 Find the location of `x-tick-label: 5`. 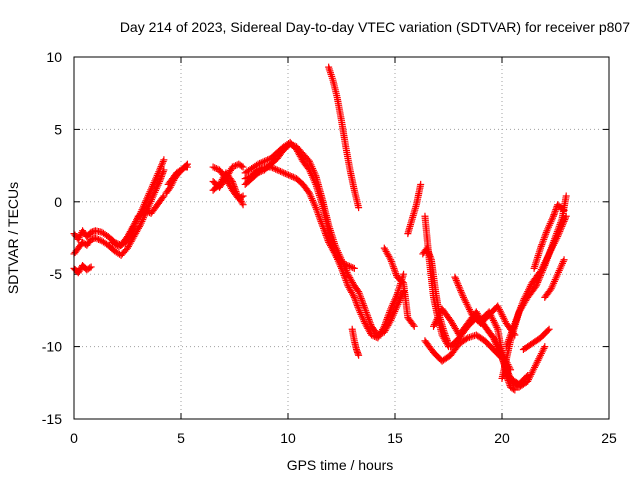

x-tick-label: 5 is located at coordinates (181, 438).